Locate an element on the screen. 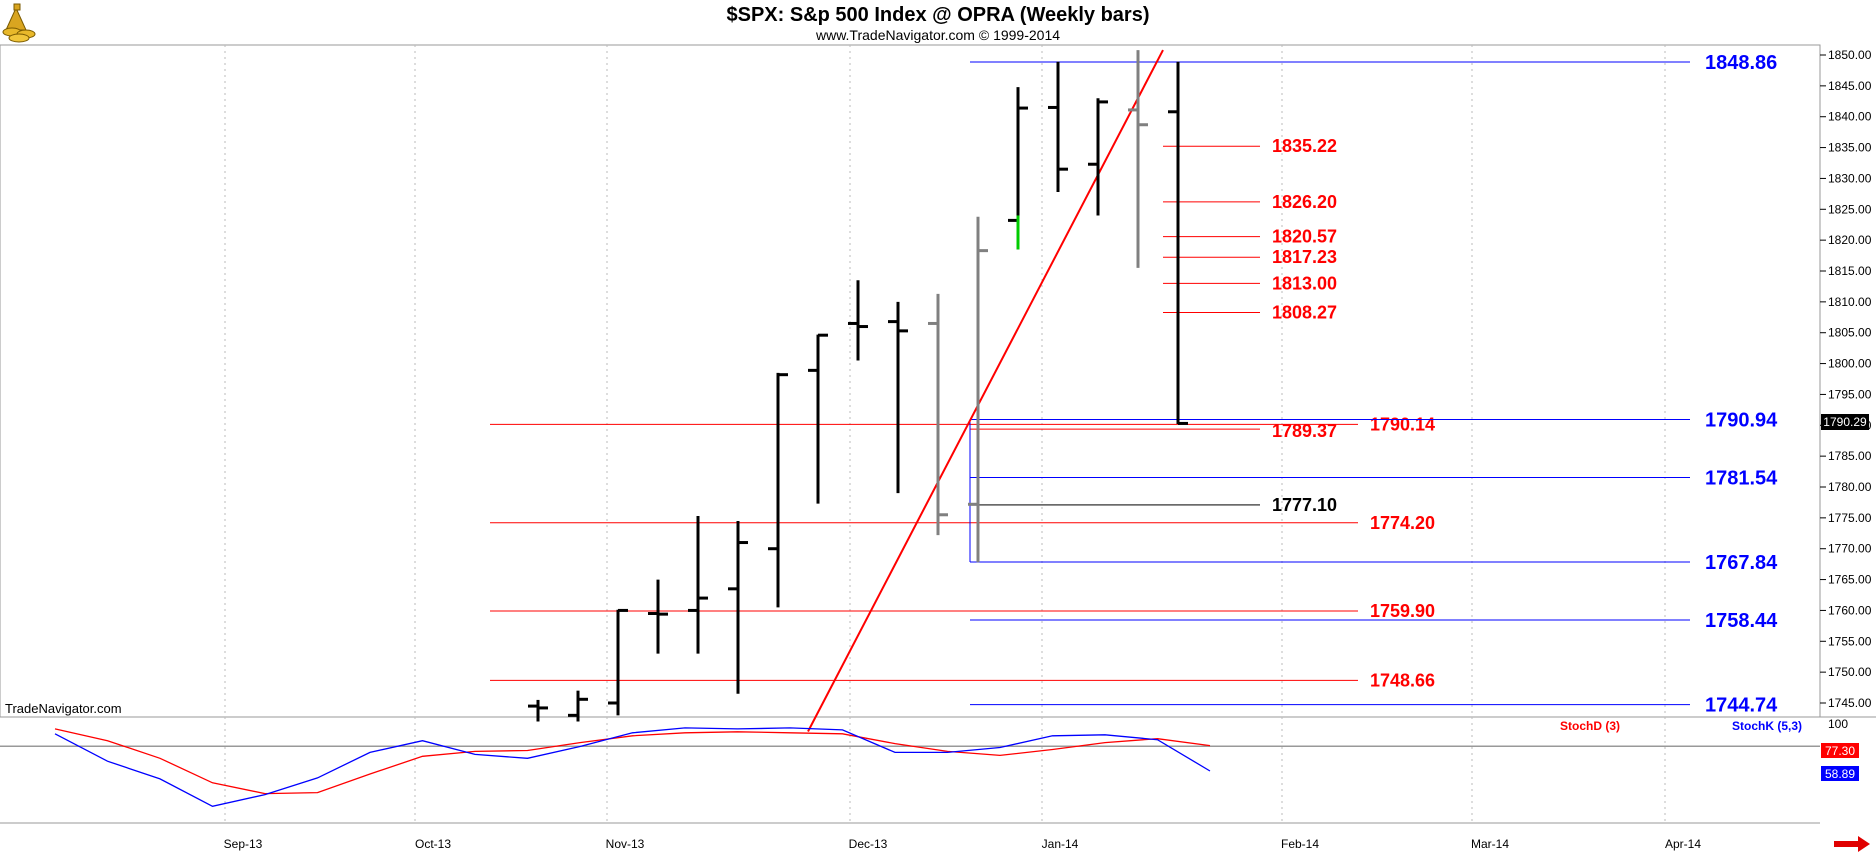  red-level-label: 1789.37 is located at coordinates (1304, 431).